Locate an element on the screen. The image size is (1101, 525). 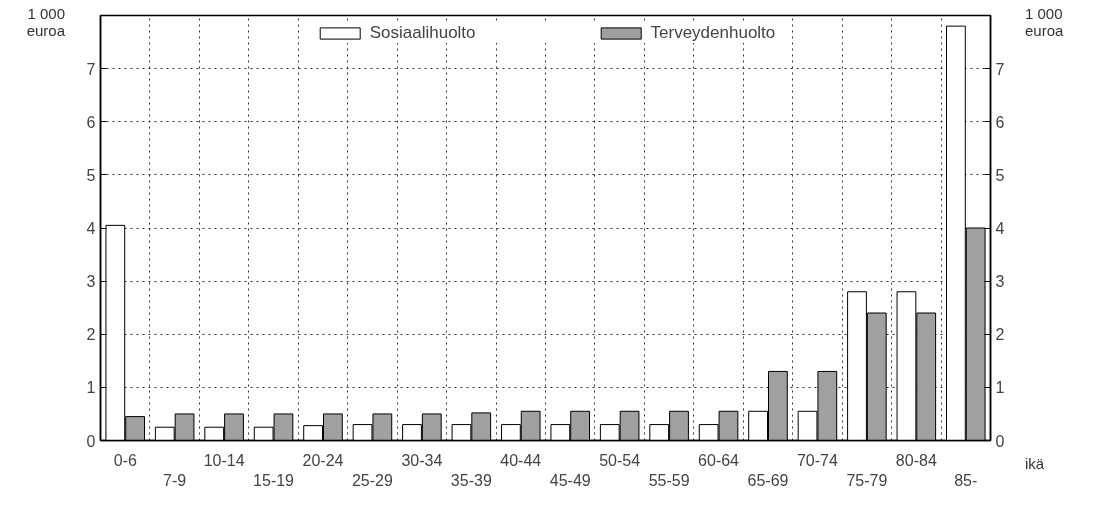
x-tick-label: 10-14 is located at coordinates (224, 460).